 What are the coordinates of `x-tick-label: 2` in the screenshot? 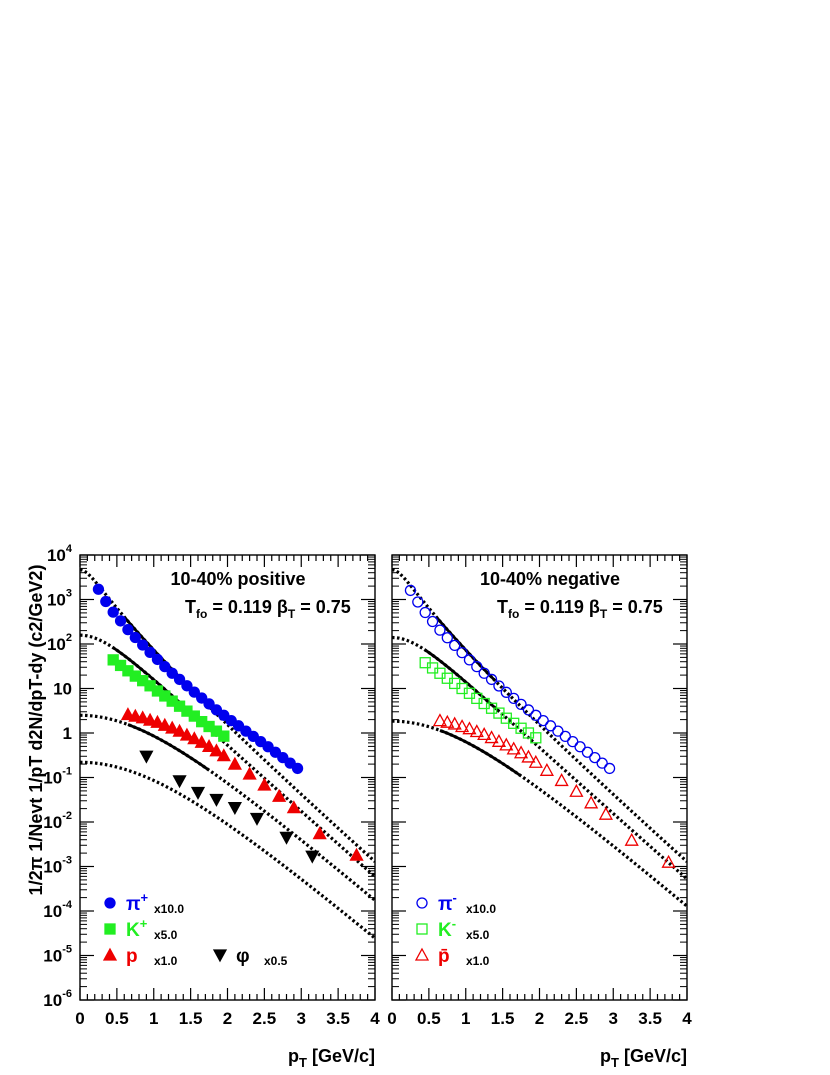 It's located at (227, 1018).